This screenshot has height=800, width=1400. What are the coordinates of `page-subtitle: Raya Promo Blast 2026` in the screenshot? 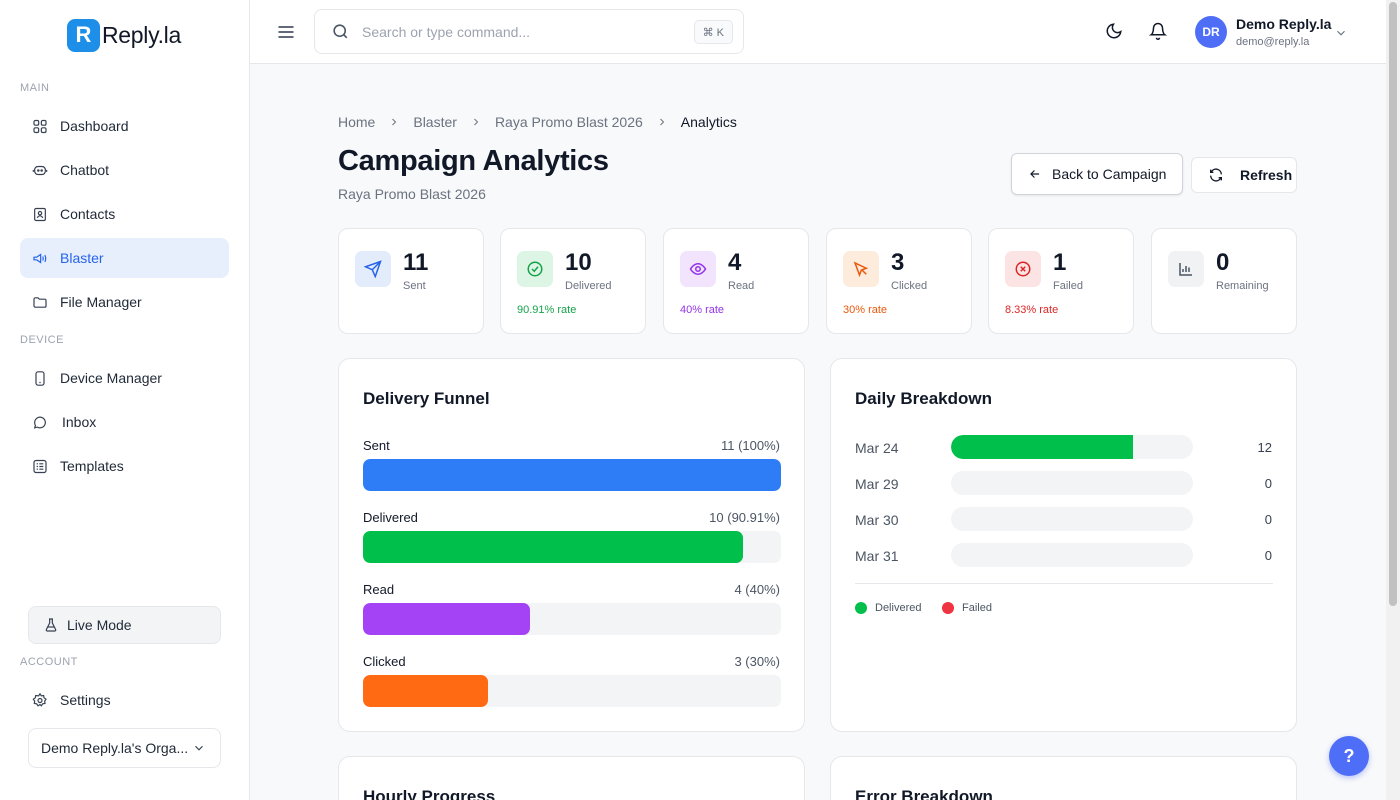 It's located at (412, 194).